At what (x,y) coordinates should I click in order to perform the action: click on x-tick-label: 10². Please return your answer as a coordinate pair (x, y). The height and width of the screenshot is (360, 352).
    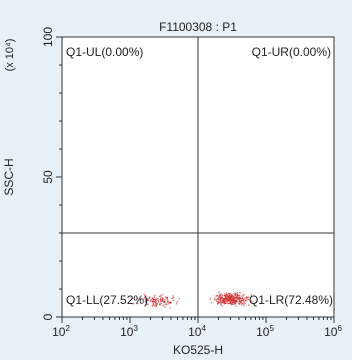
    Looking at the image, I should click on (61, 331).